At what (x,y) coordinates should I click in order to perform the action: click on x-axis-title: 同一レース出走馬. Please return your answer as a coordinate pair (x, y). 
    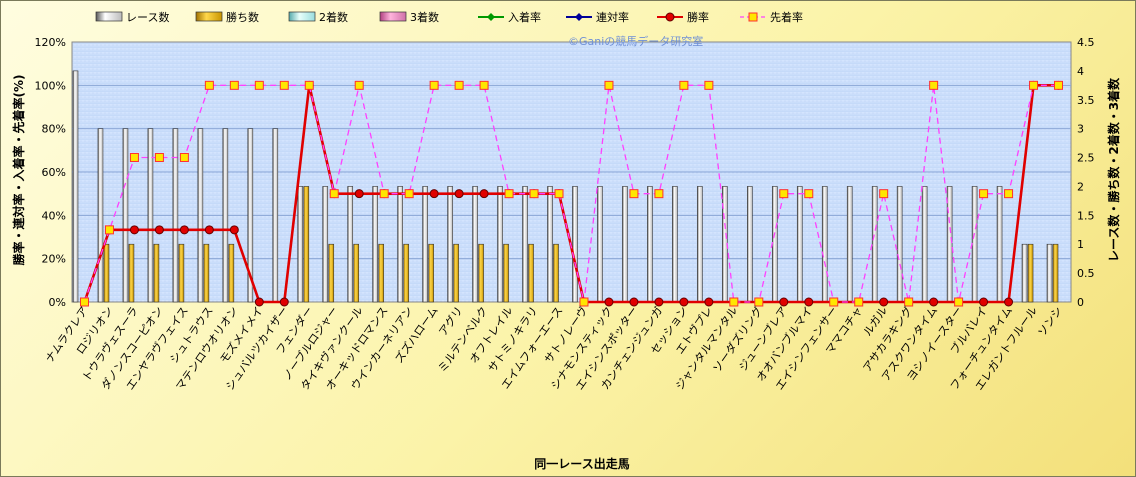
    Looking at the image, I should click on (581, 463).